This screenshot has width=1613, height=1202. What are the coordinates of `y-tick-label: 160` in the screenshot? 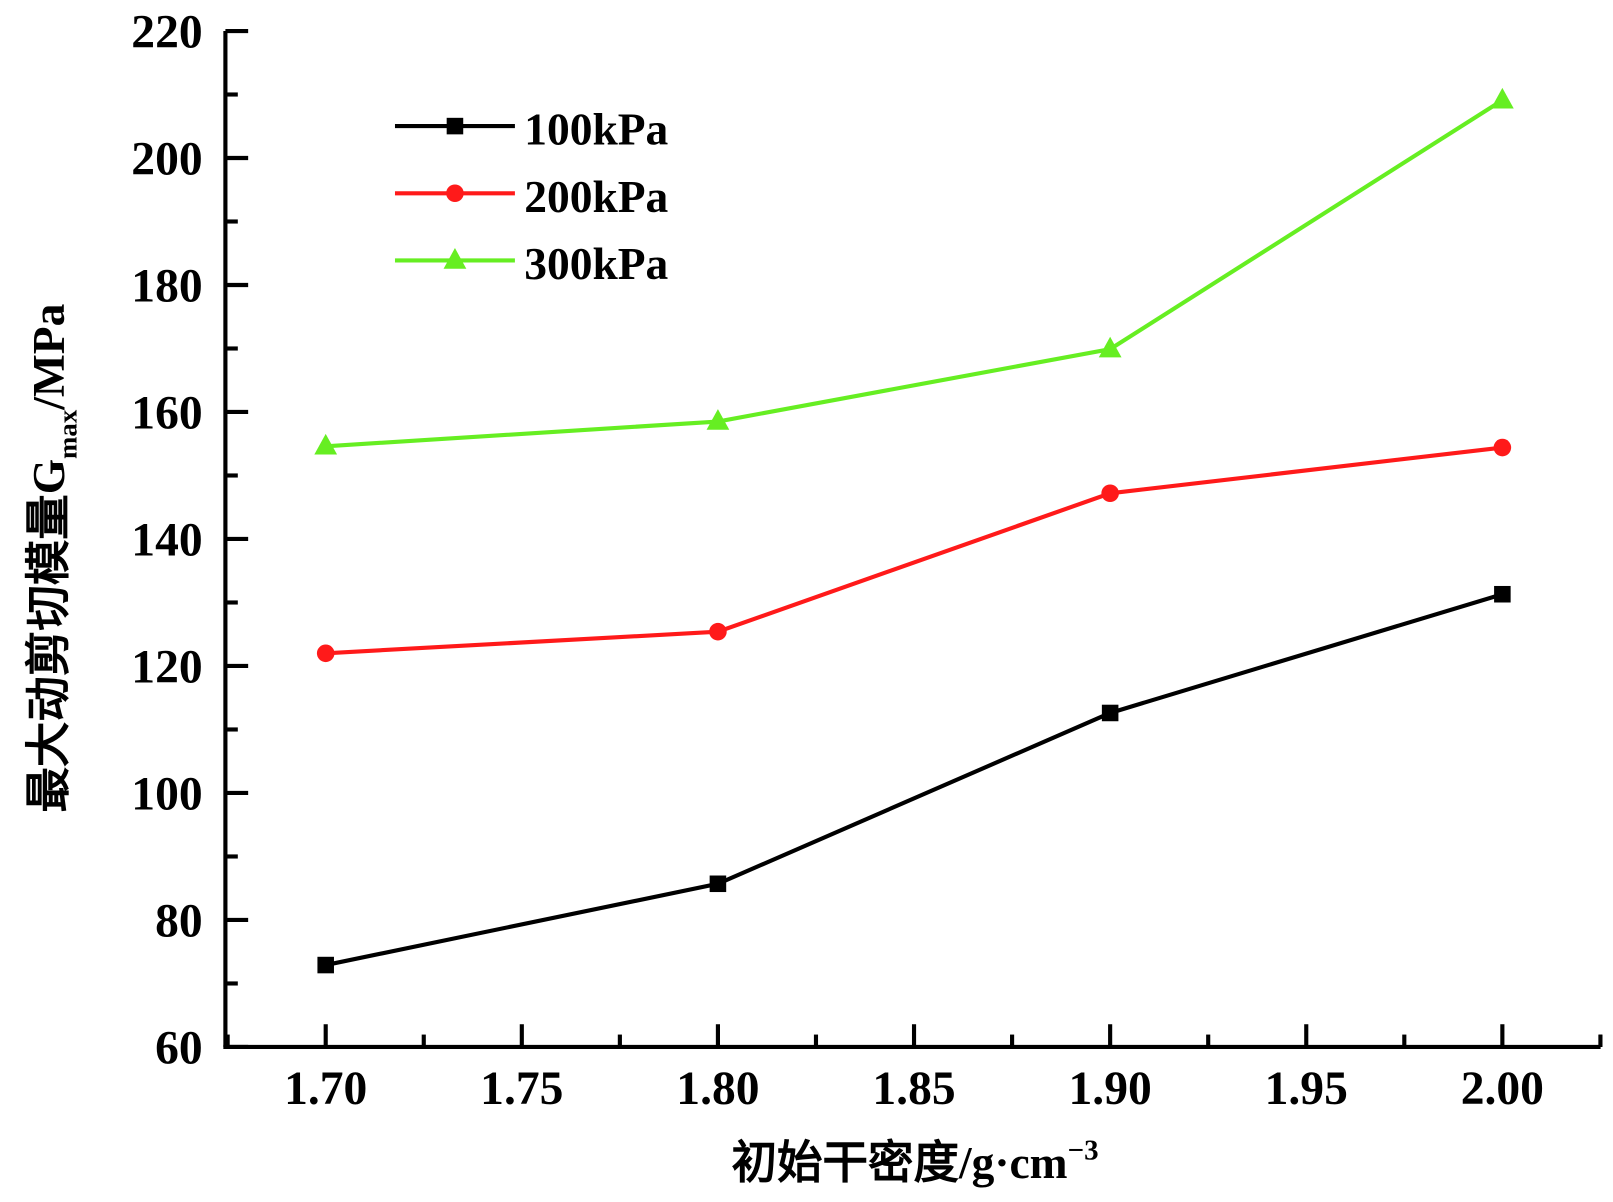 It's located at (166, 414).